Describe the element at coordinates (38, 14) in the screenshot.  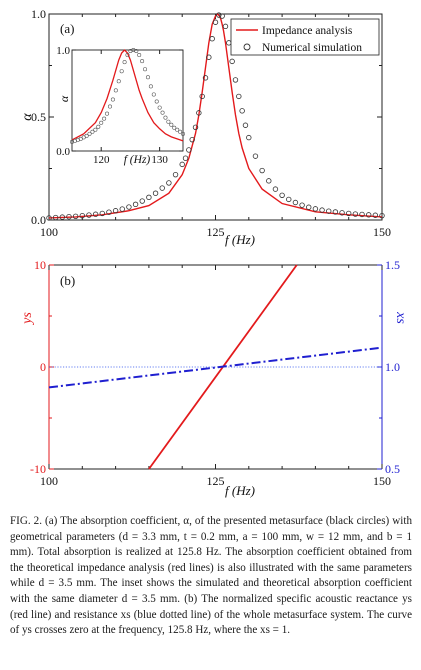
I see `y-tick-label: 1.0` at that location.